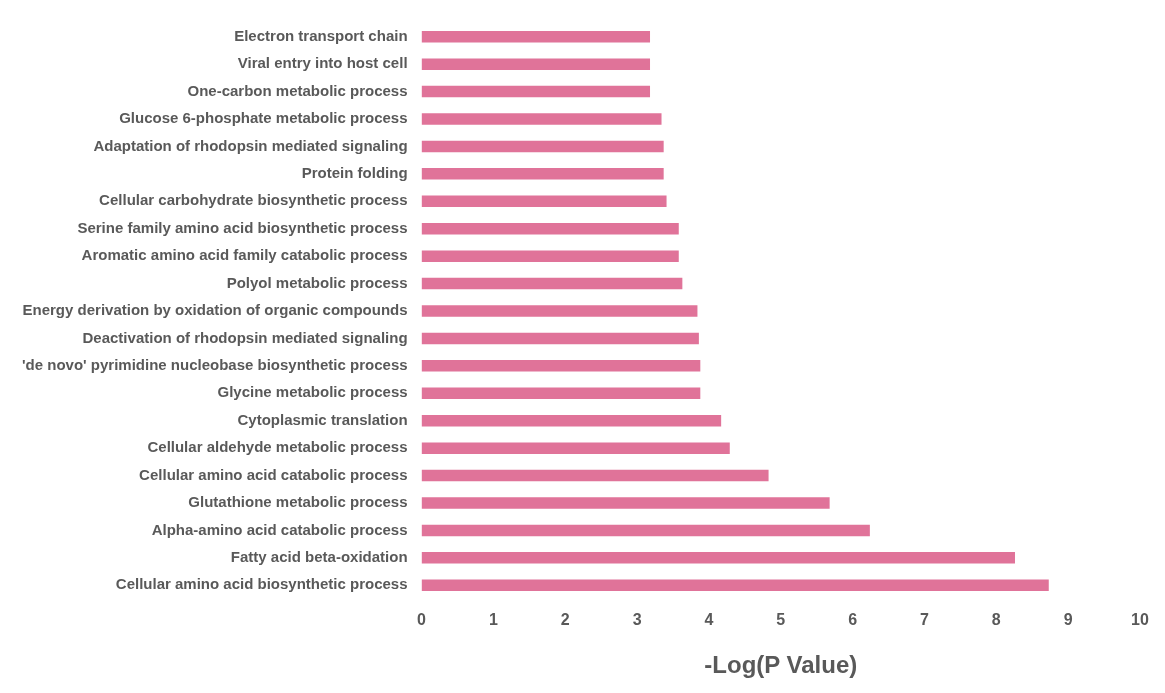 This screenshot has height=693, width=1165. What do you see at coordinates (709, 620) in the screenshot?
I see `x-tick-label: 4` at bounding box center [709, 620].